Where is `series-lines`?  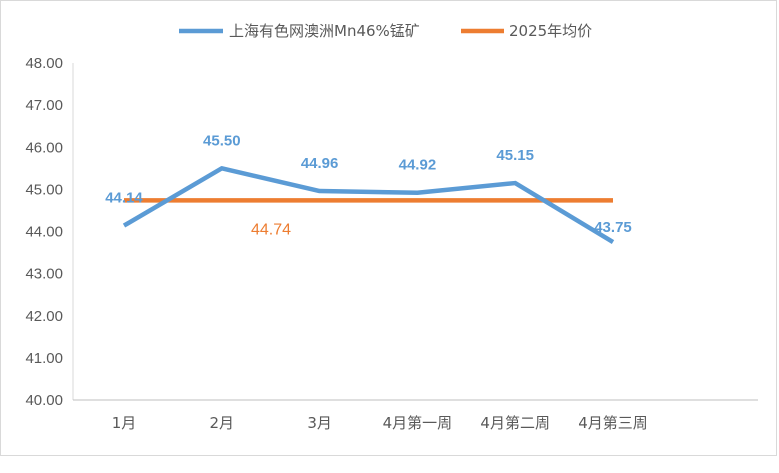
series-lines is located at coordinates (368, 205).